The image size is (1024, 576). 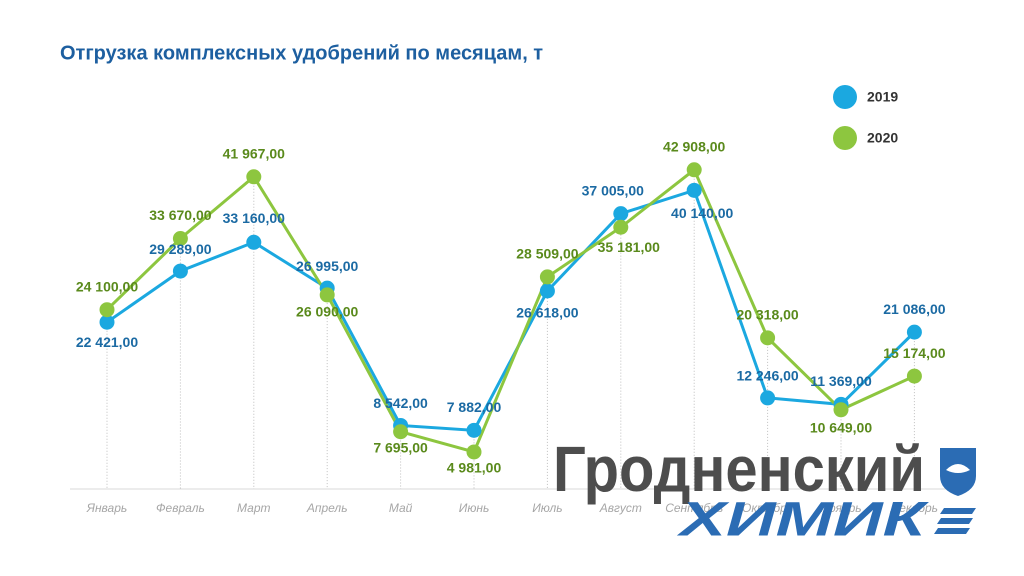 I want to click on logo-text: ХИМИК, so click(x=803, y=520).